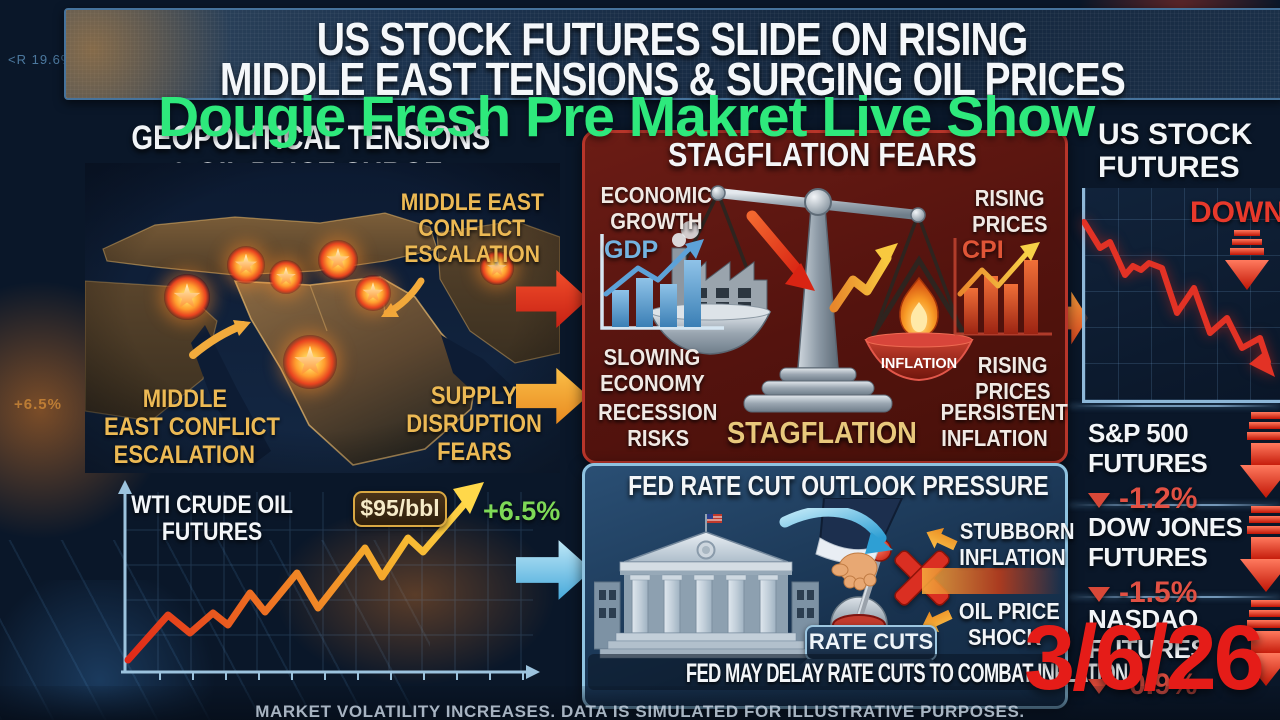 The image size is (1280, 720). I want to click on wti-title: WTI CRUDE OIL FUTURES, so click(212, 518).